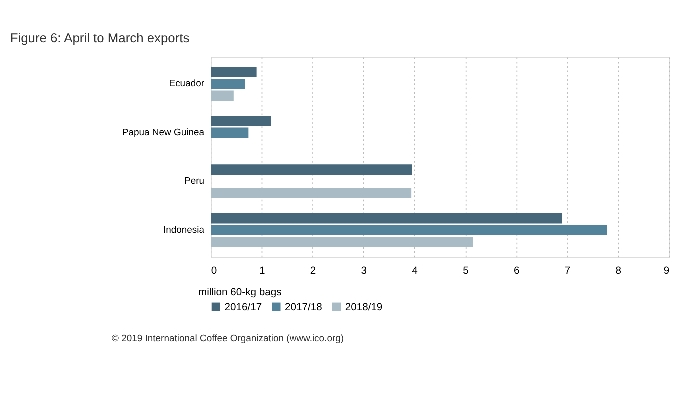  Describe the element at coordinates (228, 339) in the screenshot. I see `text: © 2019 International Coffee Organization (www.ico.org)` at that location.